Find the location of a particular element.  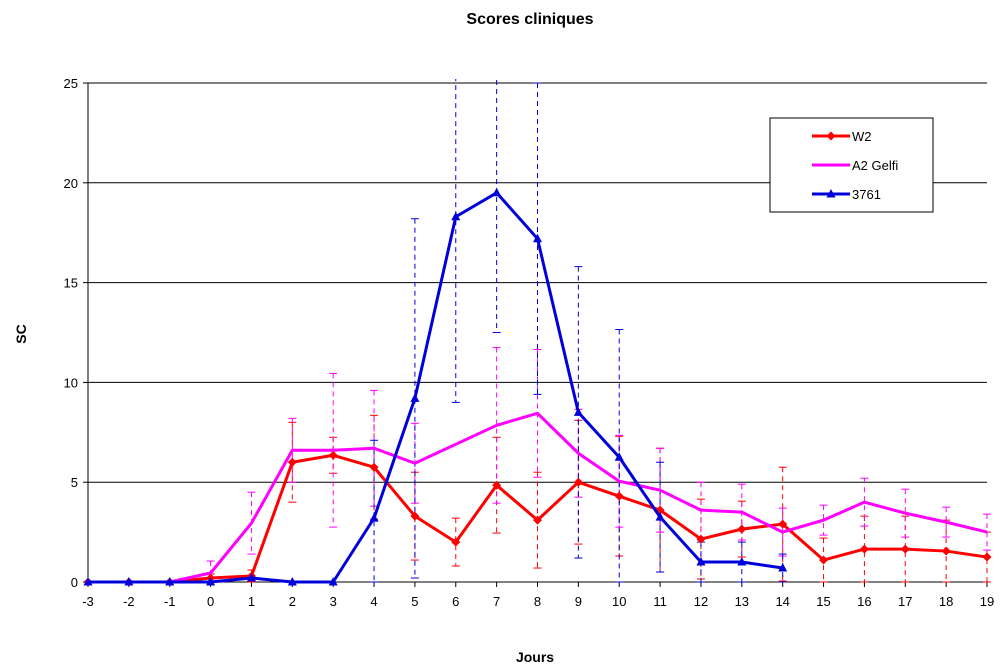

x-tick-label: 19 is located at coordinates (987, 601).